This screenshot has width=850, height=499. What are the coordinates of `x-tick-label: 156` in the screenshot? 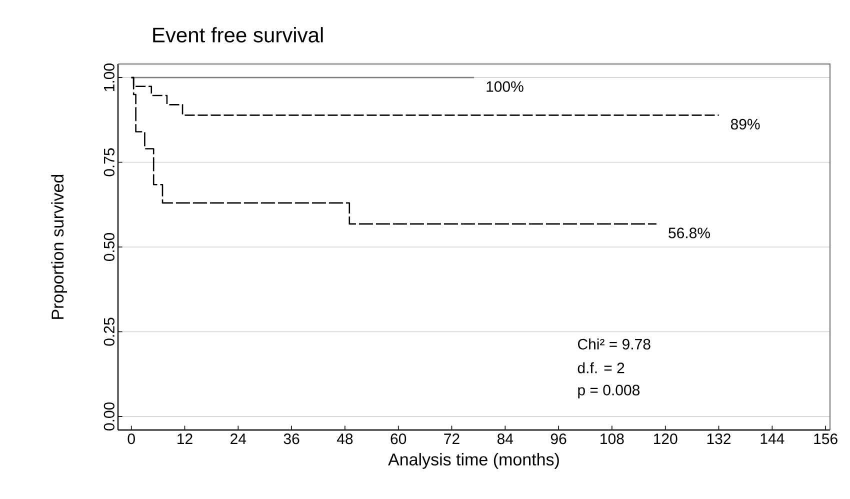 It's located at (826, 439).